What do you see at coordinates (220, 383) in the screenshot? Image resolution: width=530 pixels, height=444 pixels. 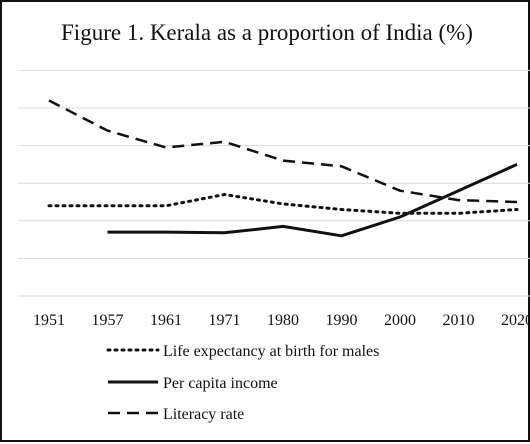 I see `legend-label: Per capita income` at bounding box center [220, 383].